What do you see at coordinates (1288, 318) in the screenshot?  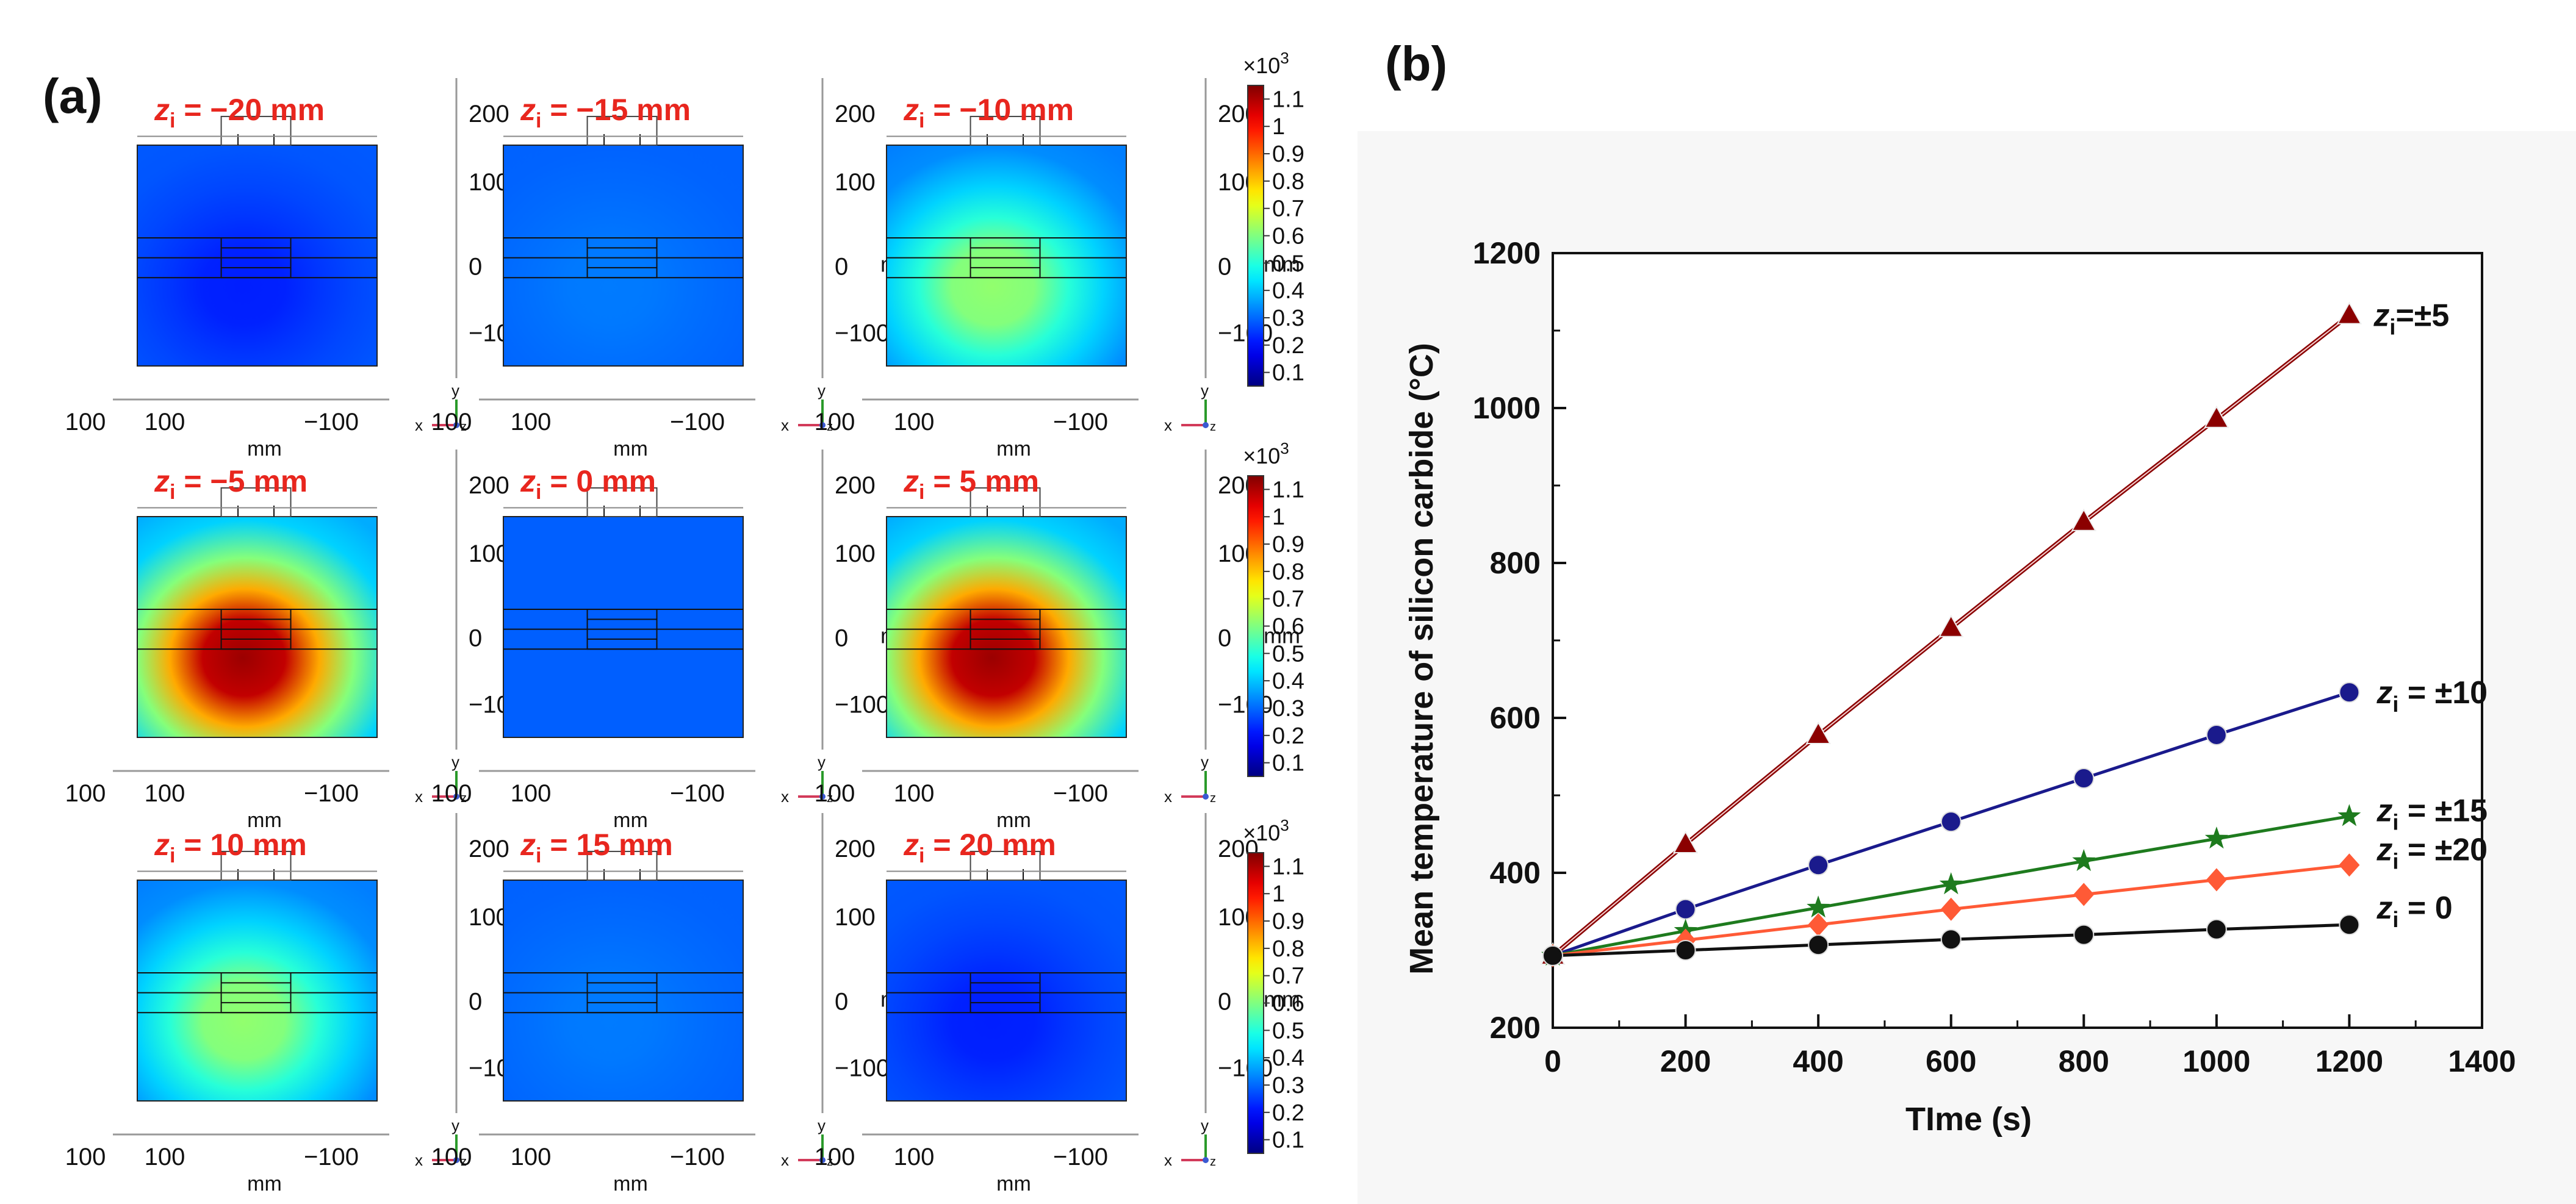 I see `colorbar-tick-label: 0.3` at bounding box center [1288, 318].